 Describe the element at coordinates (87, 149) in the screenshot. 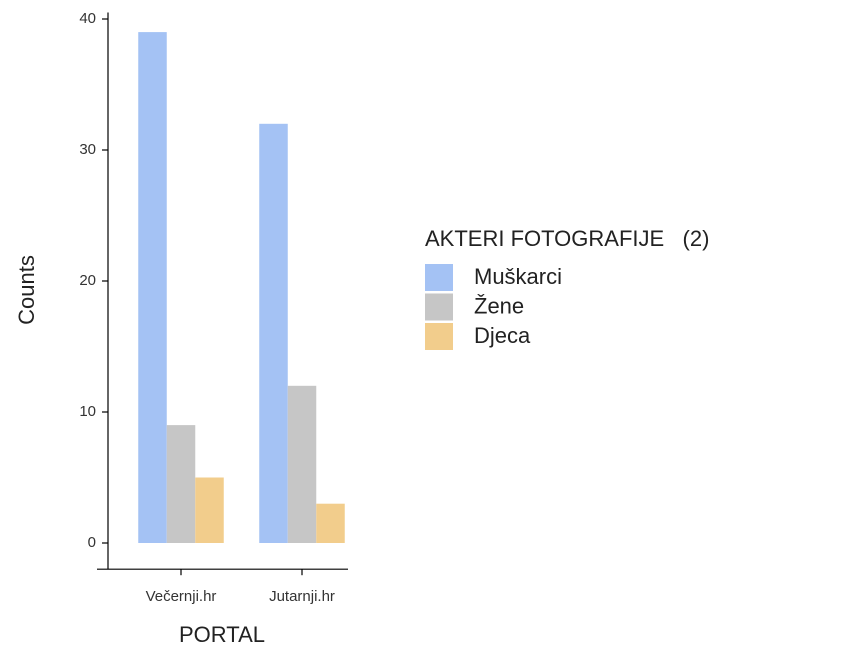

I see `y-tick-label: 30` at that location.